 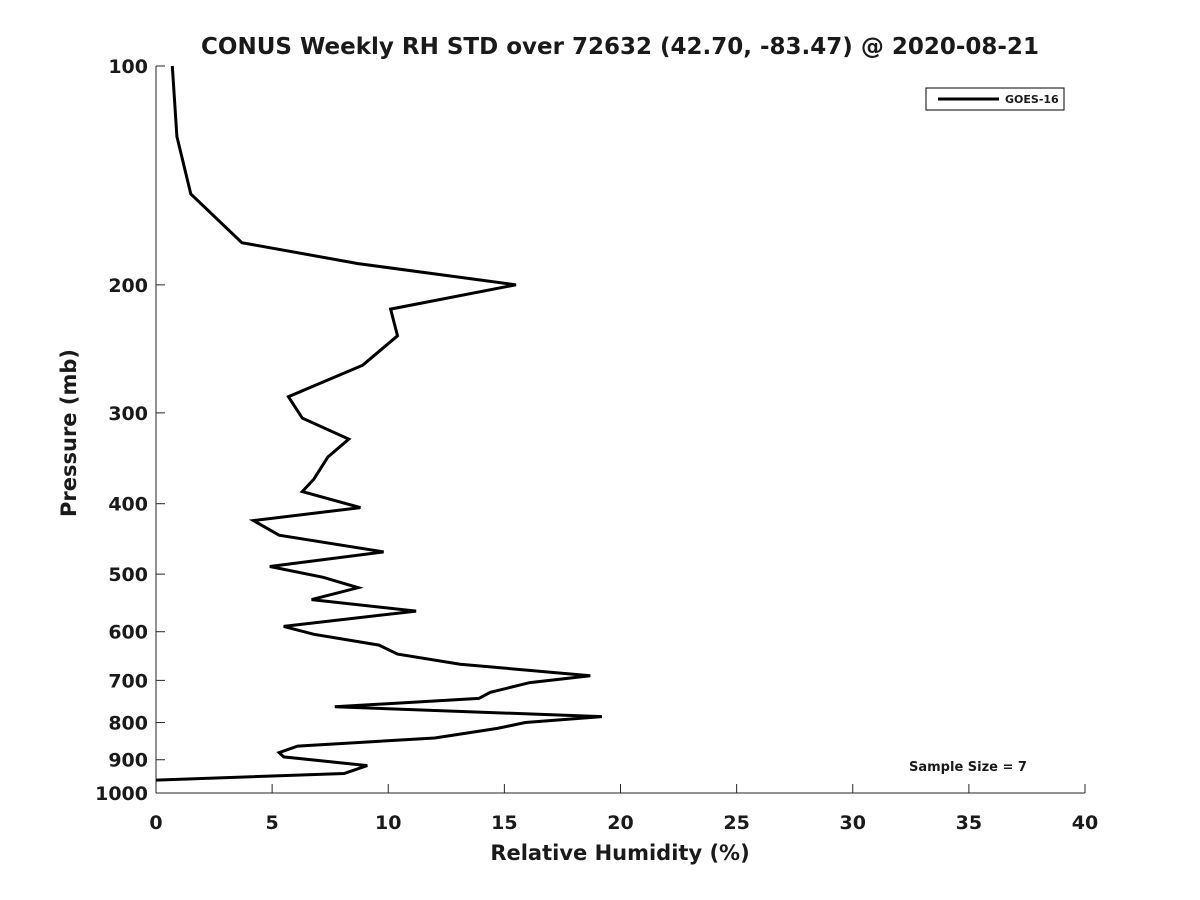 I want to click on x-tick-label: 20, so click(x=620, y=823).